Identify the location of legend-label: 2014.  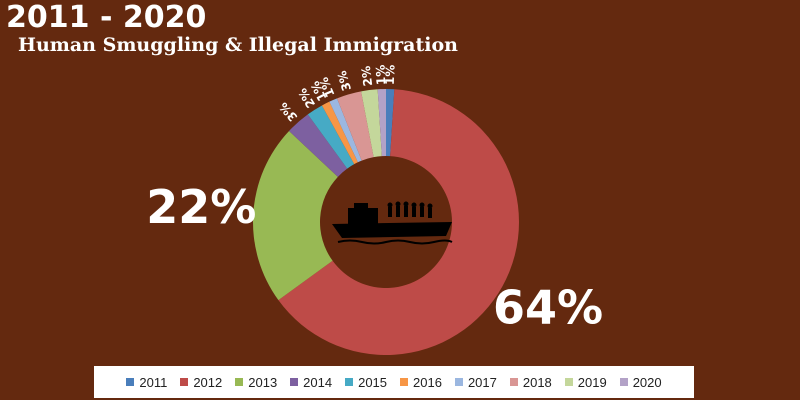
(318, 382).